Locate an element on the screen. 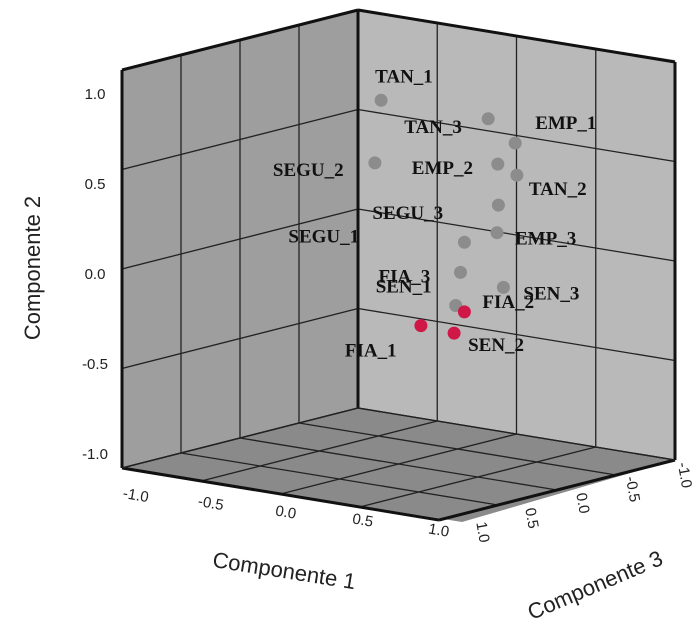 This screenshot has height=618, width=698. point-label: SEN_2 is located at coordinates (496, 345).